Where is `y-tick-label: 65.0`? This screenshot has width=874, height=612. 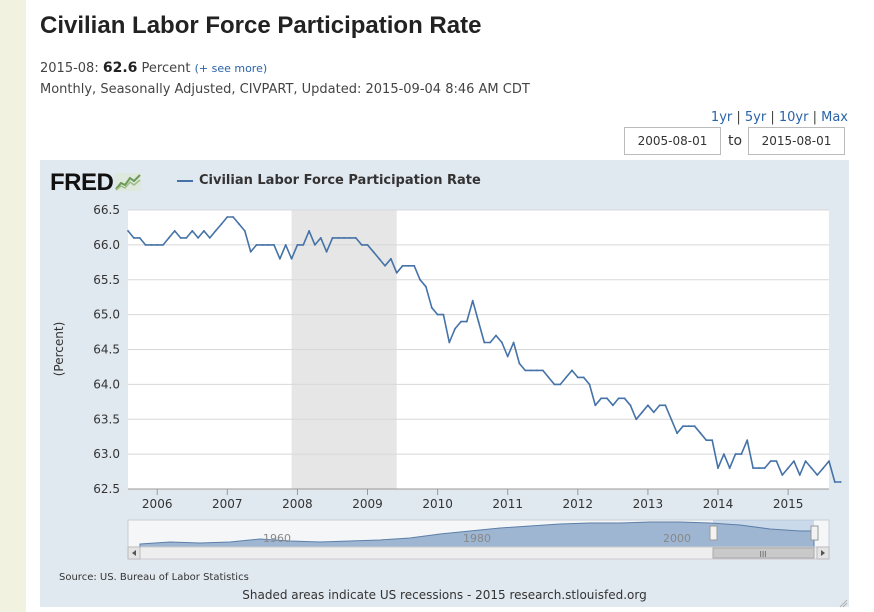
y-tick-label: 65.0 is located at coordinates (106, 315).